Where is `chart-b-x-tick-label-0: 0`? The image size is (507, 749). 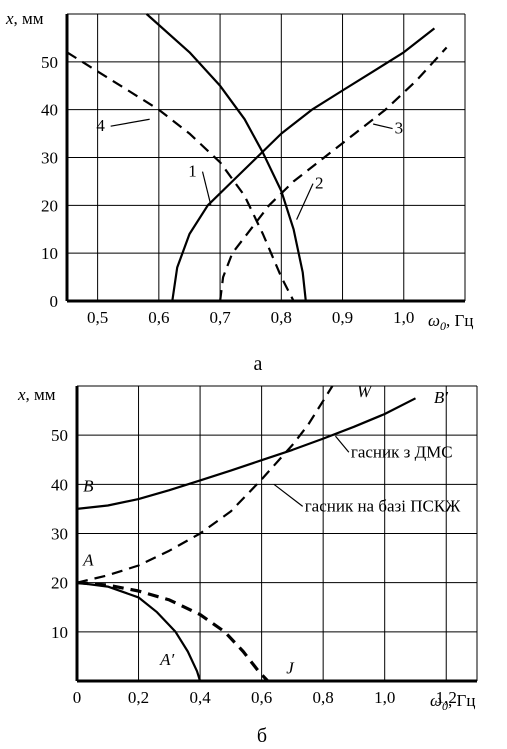 chart-b-x-tick-label-0: 0 is located at coordinates (77, 697).